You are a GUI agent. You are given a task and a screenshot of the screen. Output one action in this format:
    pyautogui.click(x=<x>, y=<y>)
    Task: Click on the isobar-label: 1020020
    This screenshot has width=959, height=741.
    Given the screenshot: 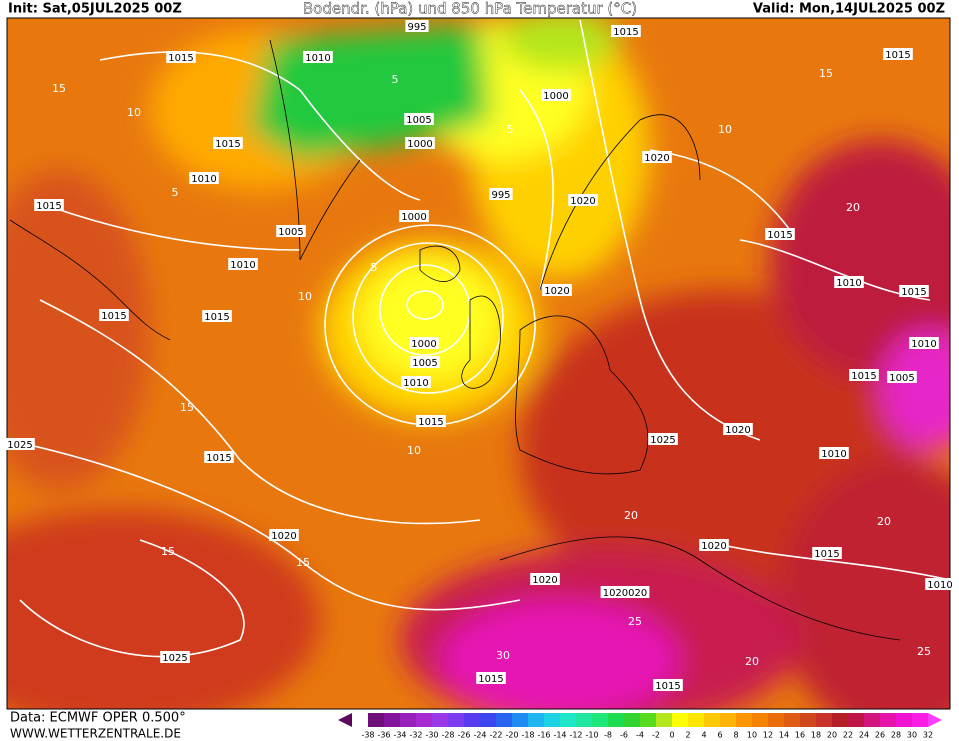 What is the action you would take?
    pyautogui.click(x=625, y=593)
    